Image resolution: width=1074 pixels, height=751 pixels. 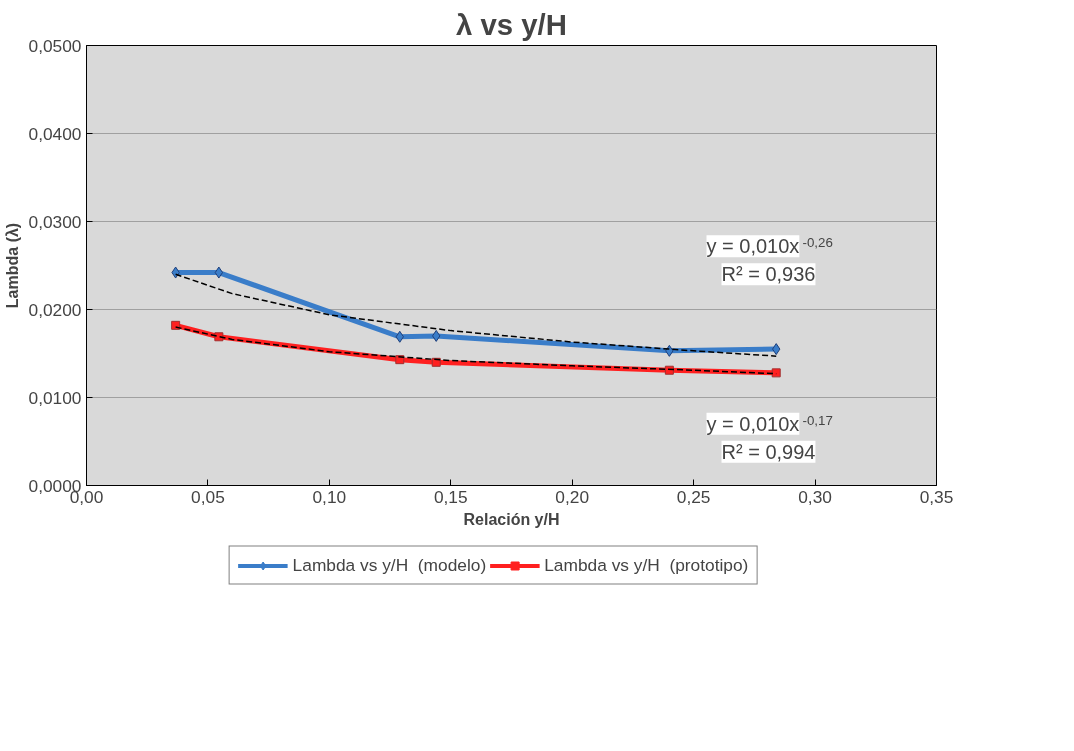 What do you see at coordinates (450, 496) in the screenshot?
I see `x-tick-label: 0,15` at bounding box center [450, 496].